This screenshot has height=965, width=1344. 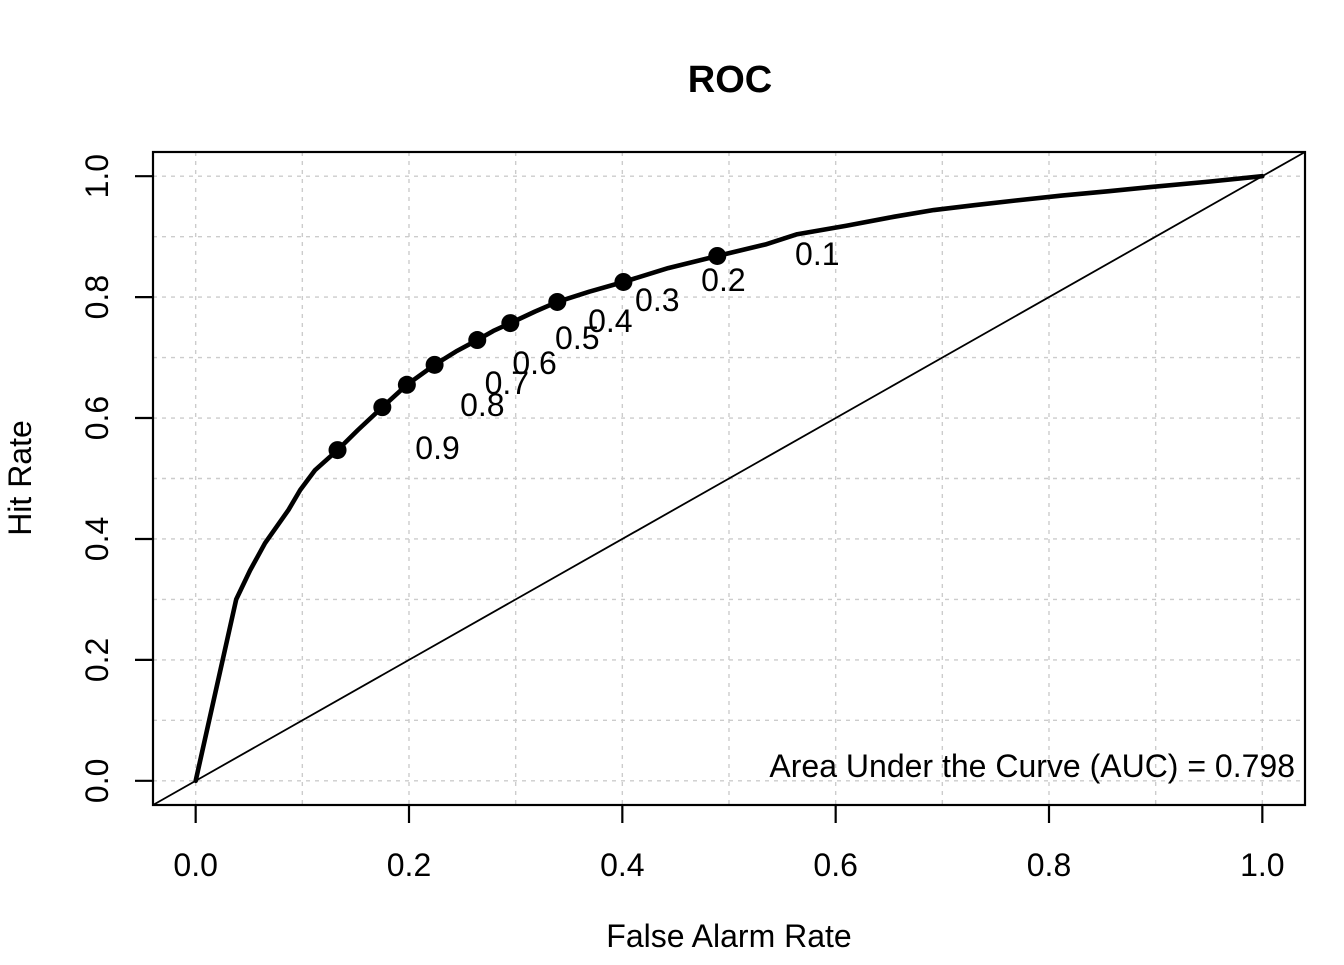 I want to click on y-tick-label: 0.2, so click(x=97, y=660).